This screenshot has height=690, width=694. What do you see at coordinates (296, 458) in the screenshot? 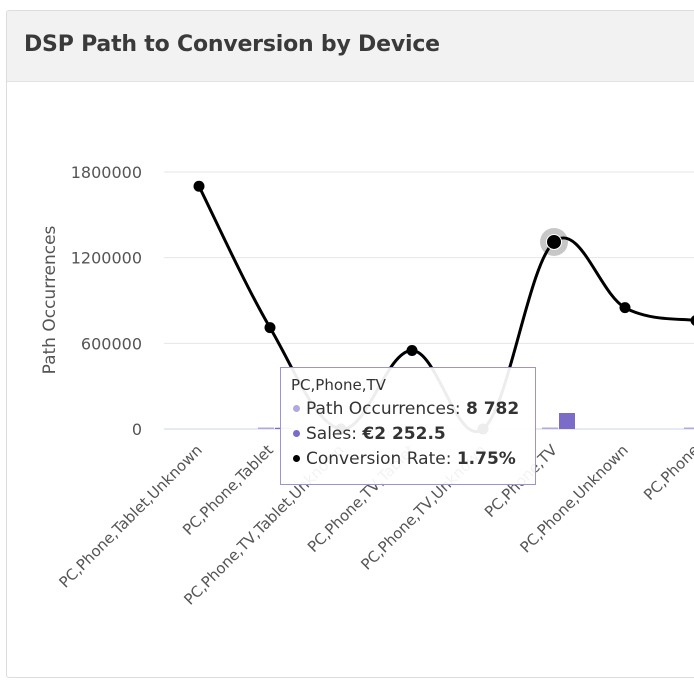
I see `conversion-rate-dot-icon` at bounding box center [296, 458].